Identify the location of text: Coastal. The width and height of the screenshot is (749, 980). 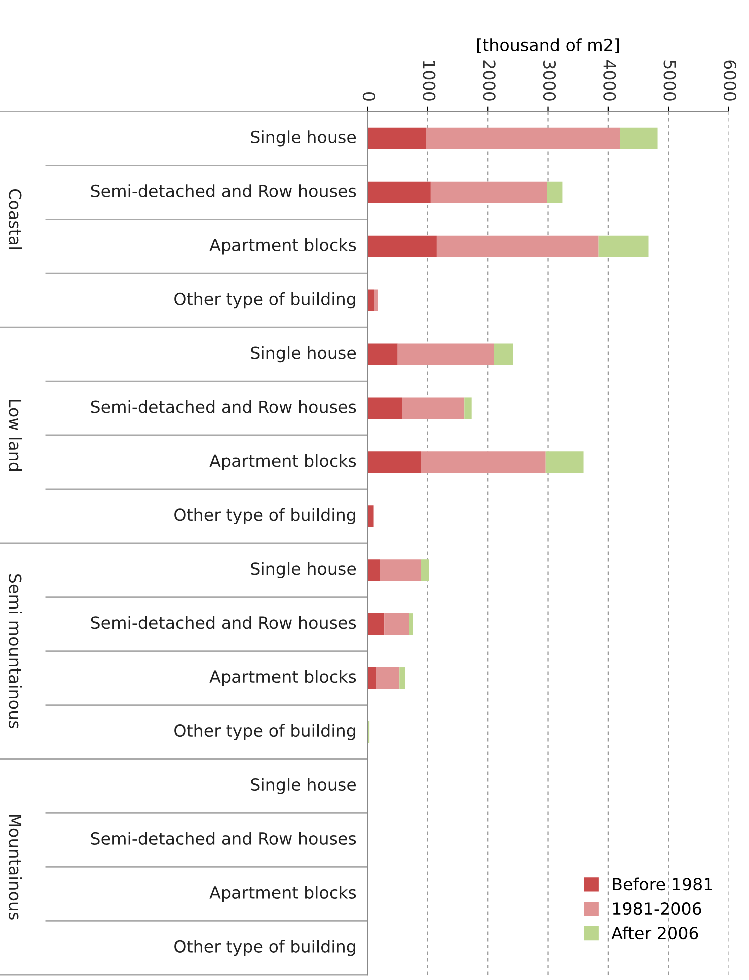
(15, 220).